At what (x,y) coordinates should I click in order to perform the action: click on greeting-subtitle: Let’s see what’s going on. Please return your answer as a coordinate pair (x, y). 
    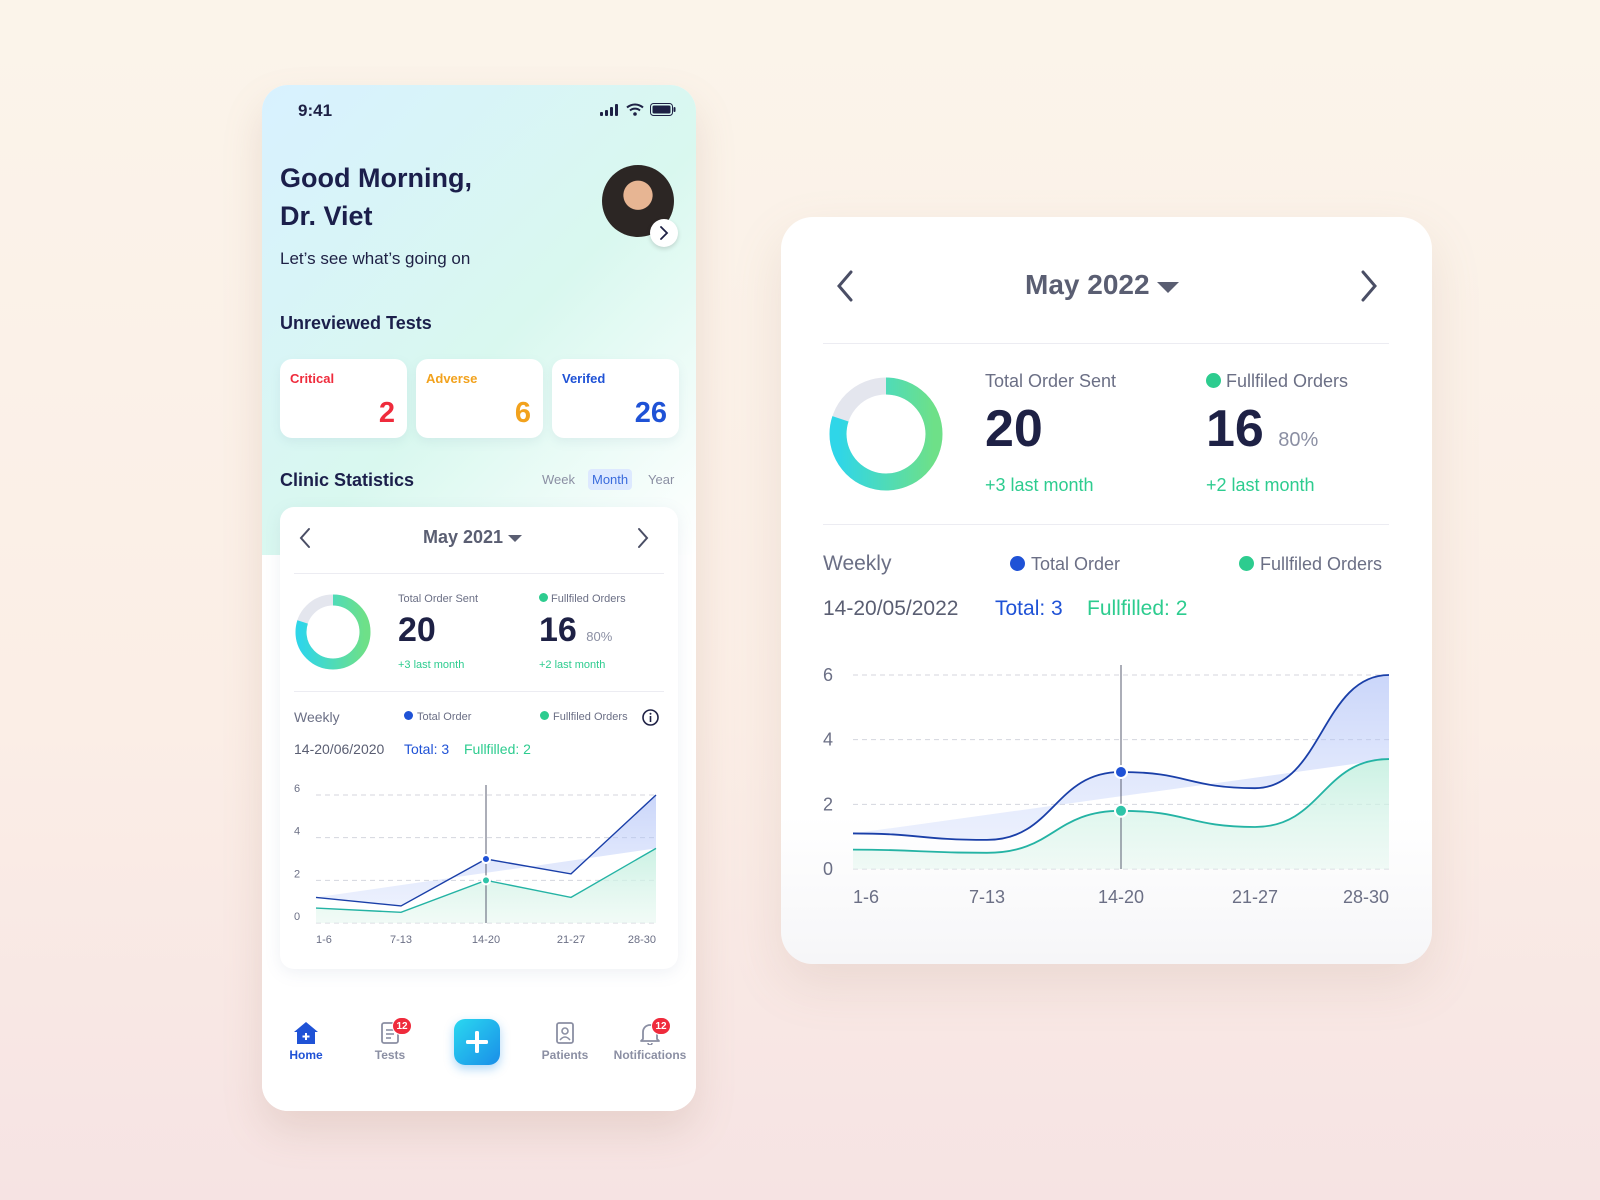
    Looking at the image, I should click on (375, 258).